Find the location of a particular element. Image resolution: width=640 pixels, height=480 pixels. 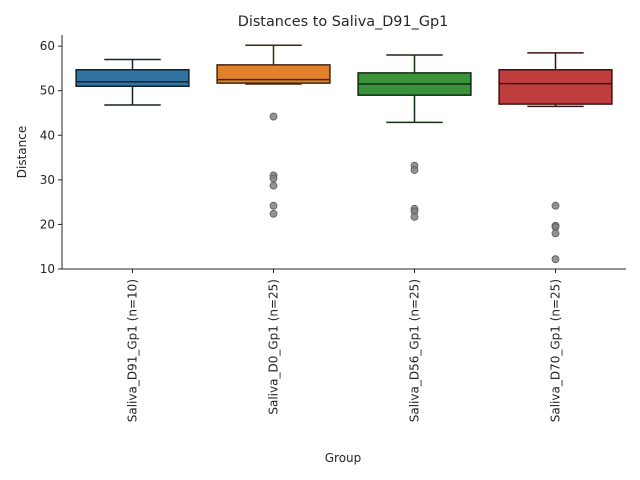

y-tick-label: 50 is located at coordinates (47, 91).